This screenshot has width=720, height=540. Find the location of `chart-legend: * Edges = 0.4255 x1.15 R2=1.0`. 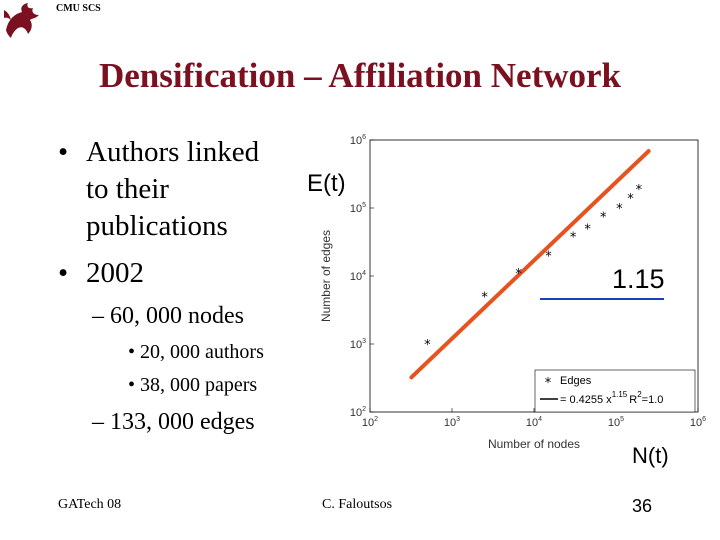

chart-legend: * Edges = 0.4255 x1.15 R2=1.0 is located at coordinates (615, 391).